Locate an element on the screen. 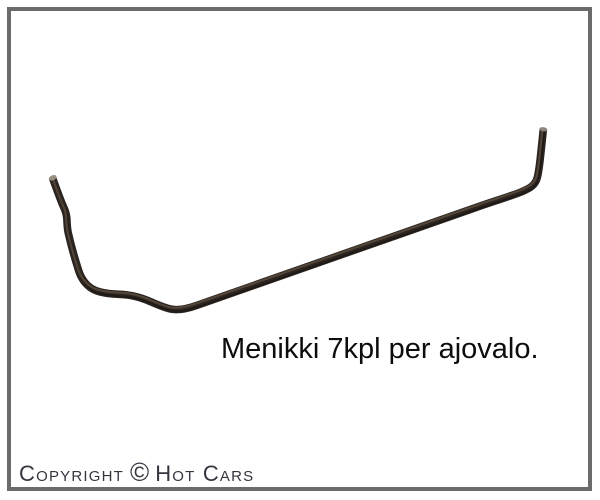 Image resolution: width=600 pixels, height=500 pixels. copyright-brand-label: Hot Cars is located at coordinates (205, 473).